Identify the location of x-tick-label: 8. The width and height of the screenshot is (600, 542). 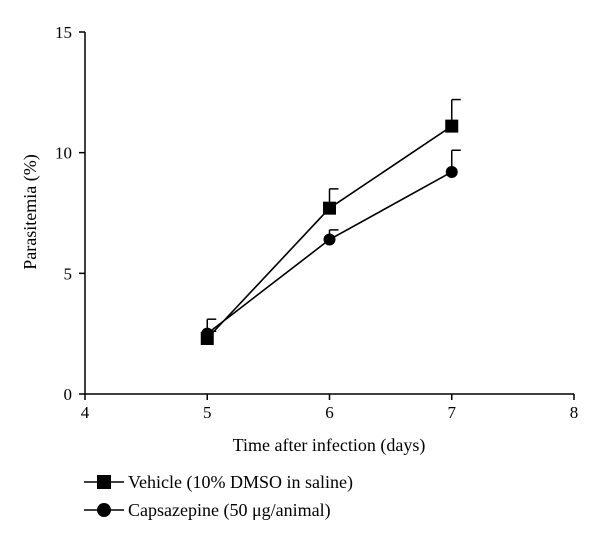
(574, 412).